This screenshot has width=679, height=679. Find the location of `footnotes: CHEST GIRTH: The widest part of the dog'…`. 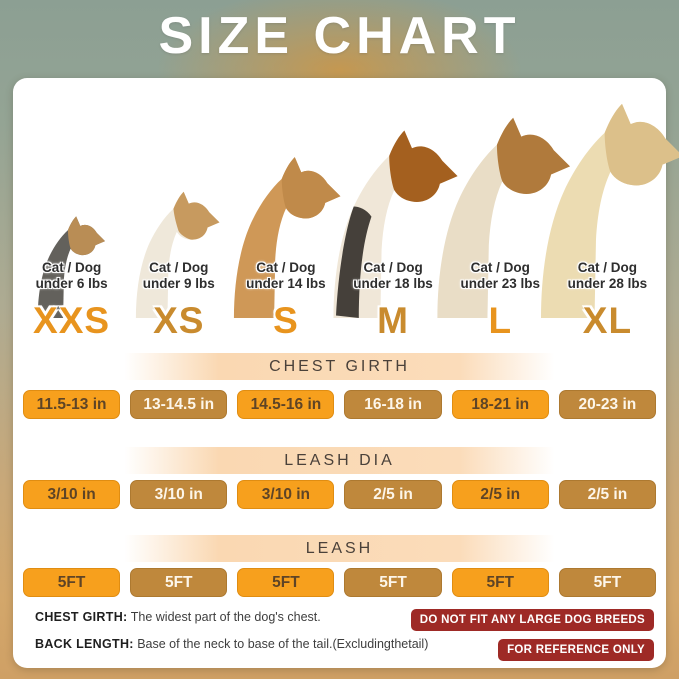

footnotes: CHEST GIRTH: The widest part of the dog'… is located at coordinates (231, 637).